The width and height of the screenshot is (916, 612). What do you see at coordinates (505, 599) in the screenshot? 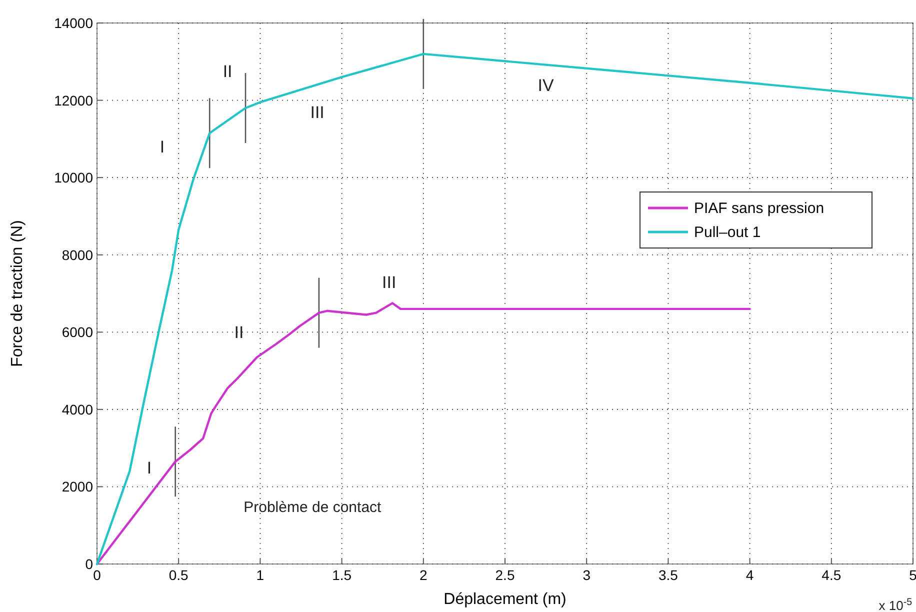
I see `x-axis-title: Déplacement (m)` at bounding box center [505, 599].